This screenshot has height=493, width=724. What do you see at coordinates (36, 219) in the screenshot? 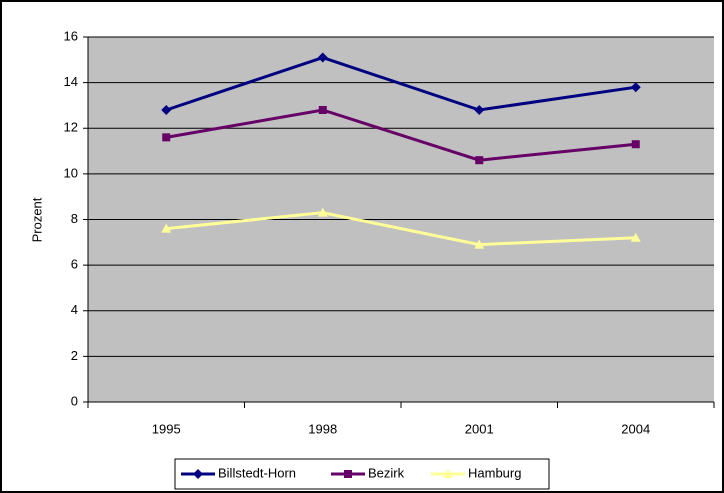
I see `y-axis-label: Prozent` at bounding box center [36, 219].